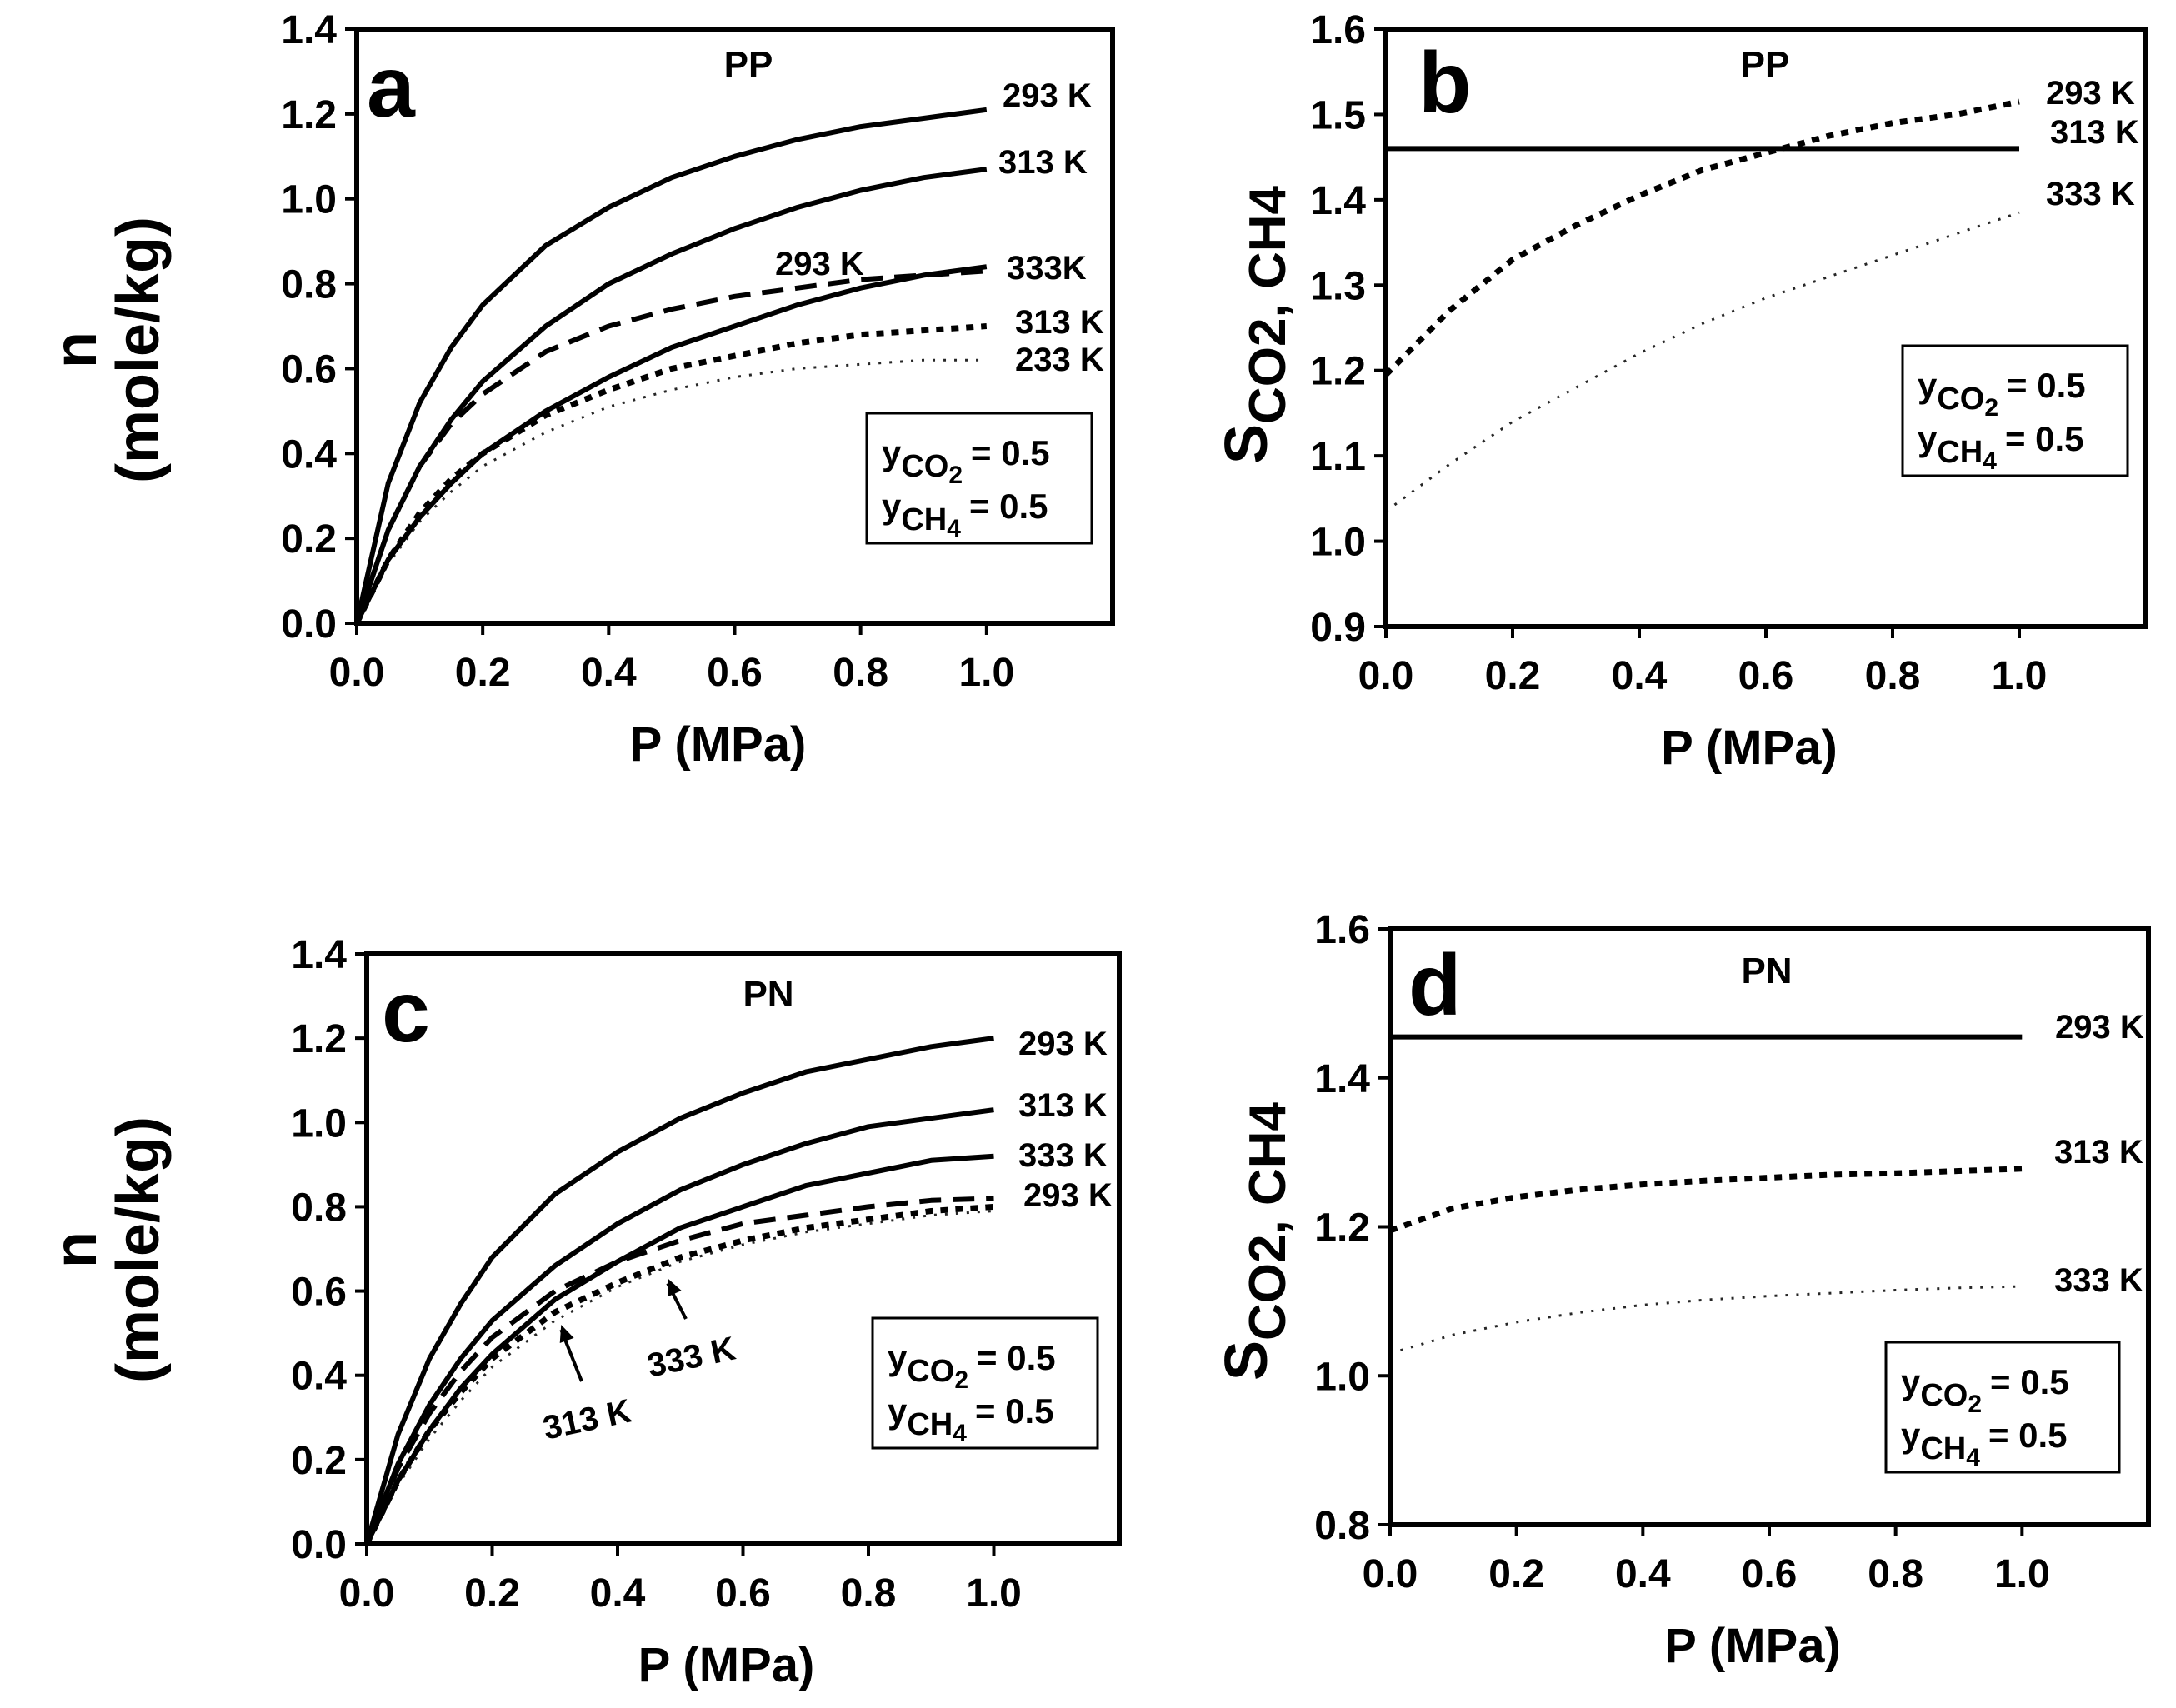 This screenshot has width=2176, height=1708. Describe the element at coordinates (1445, 83) in the screenshot. I see `panel-label: b` at that location.